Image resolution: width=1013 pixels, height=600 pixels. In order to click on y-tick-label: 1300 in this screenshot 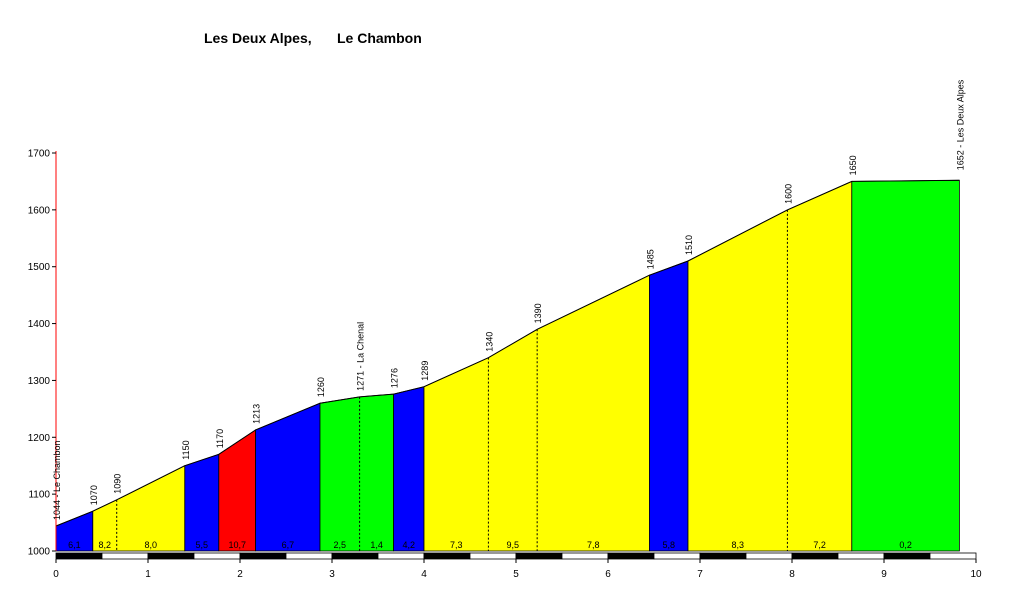, I will do `click(39, 381)`.